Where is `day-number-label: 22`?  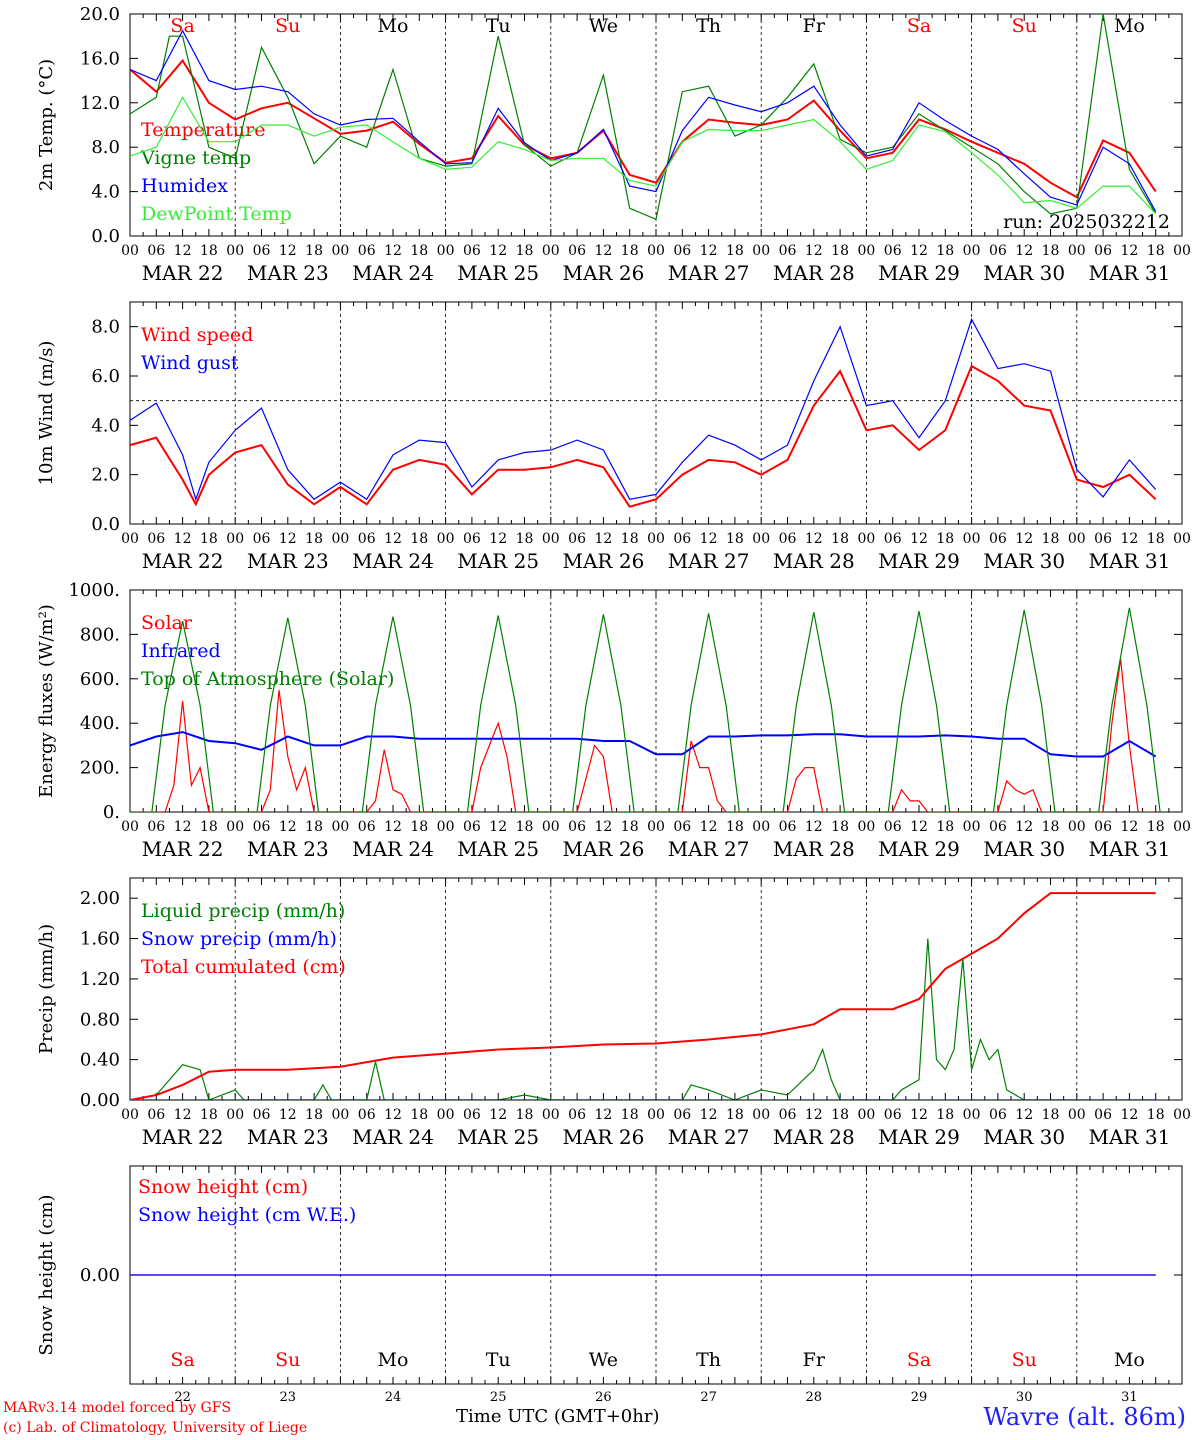
day-number-label: 22 is located at coordinates (182, 1397).